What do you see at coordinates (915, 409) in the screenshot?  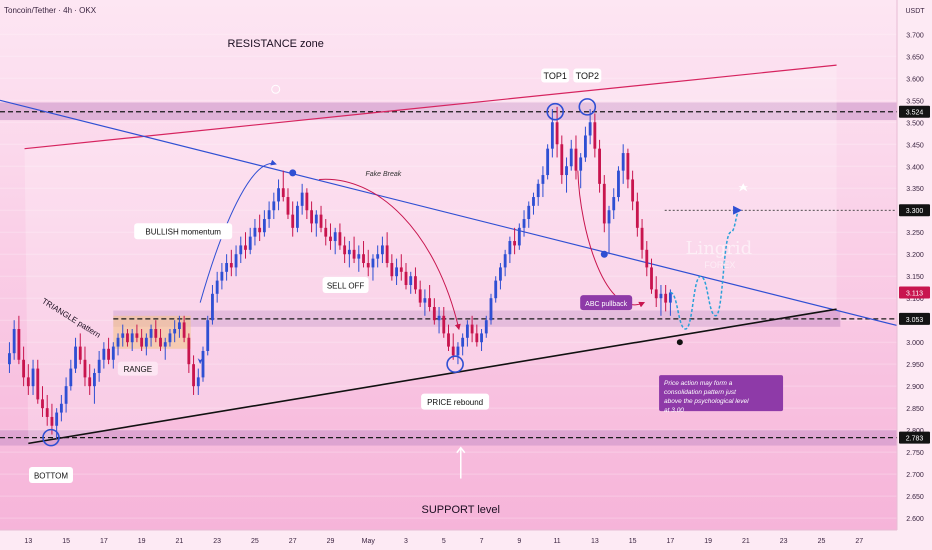 I see `y-tick-label: 2.850` at bounding box center [915, 409].